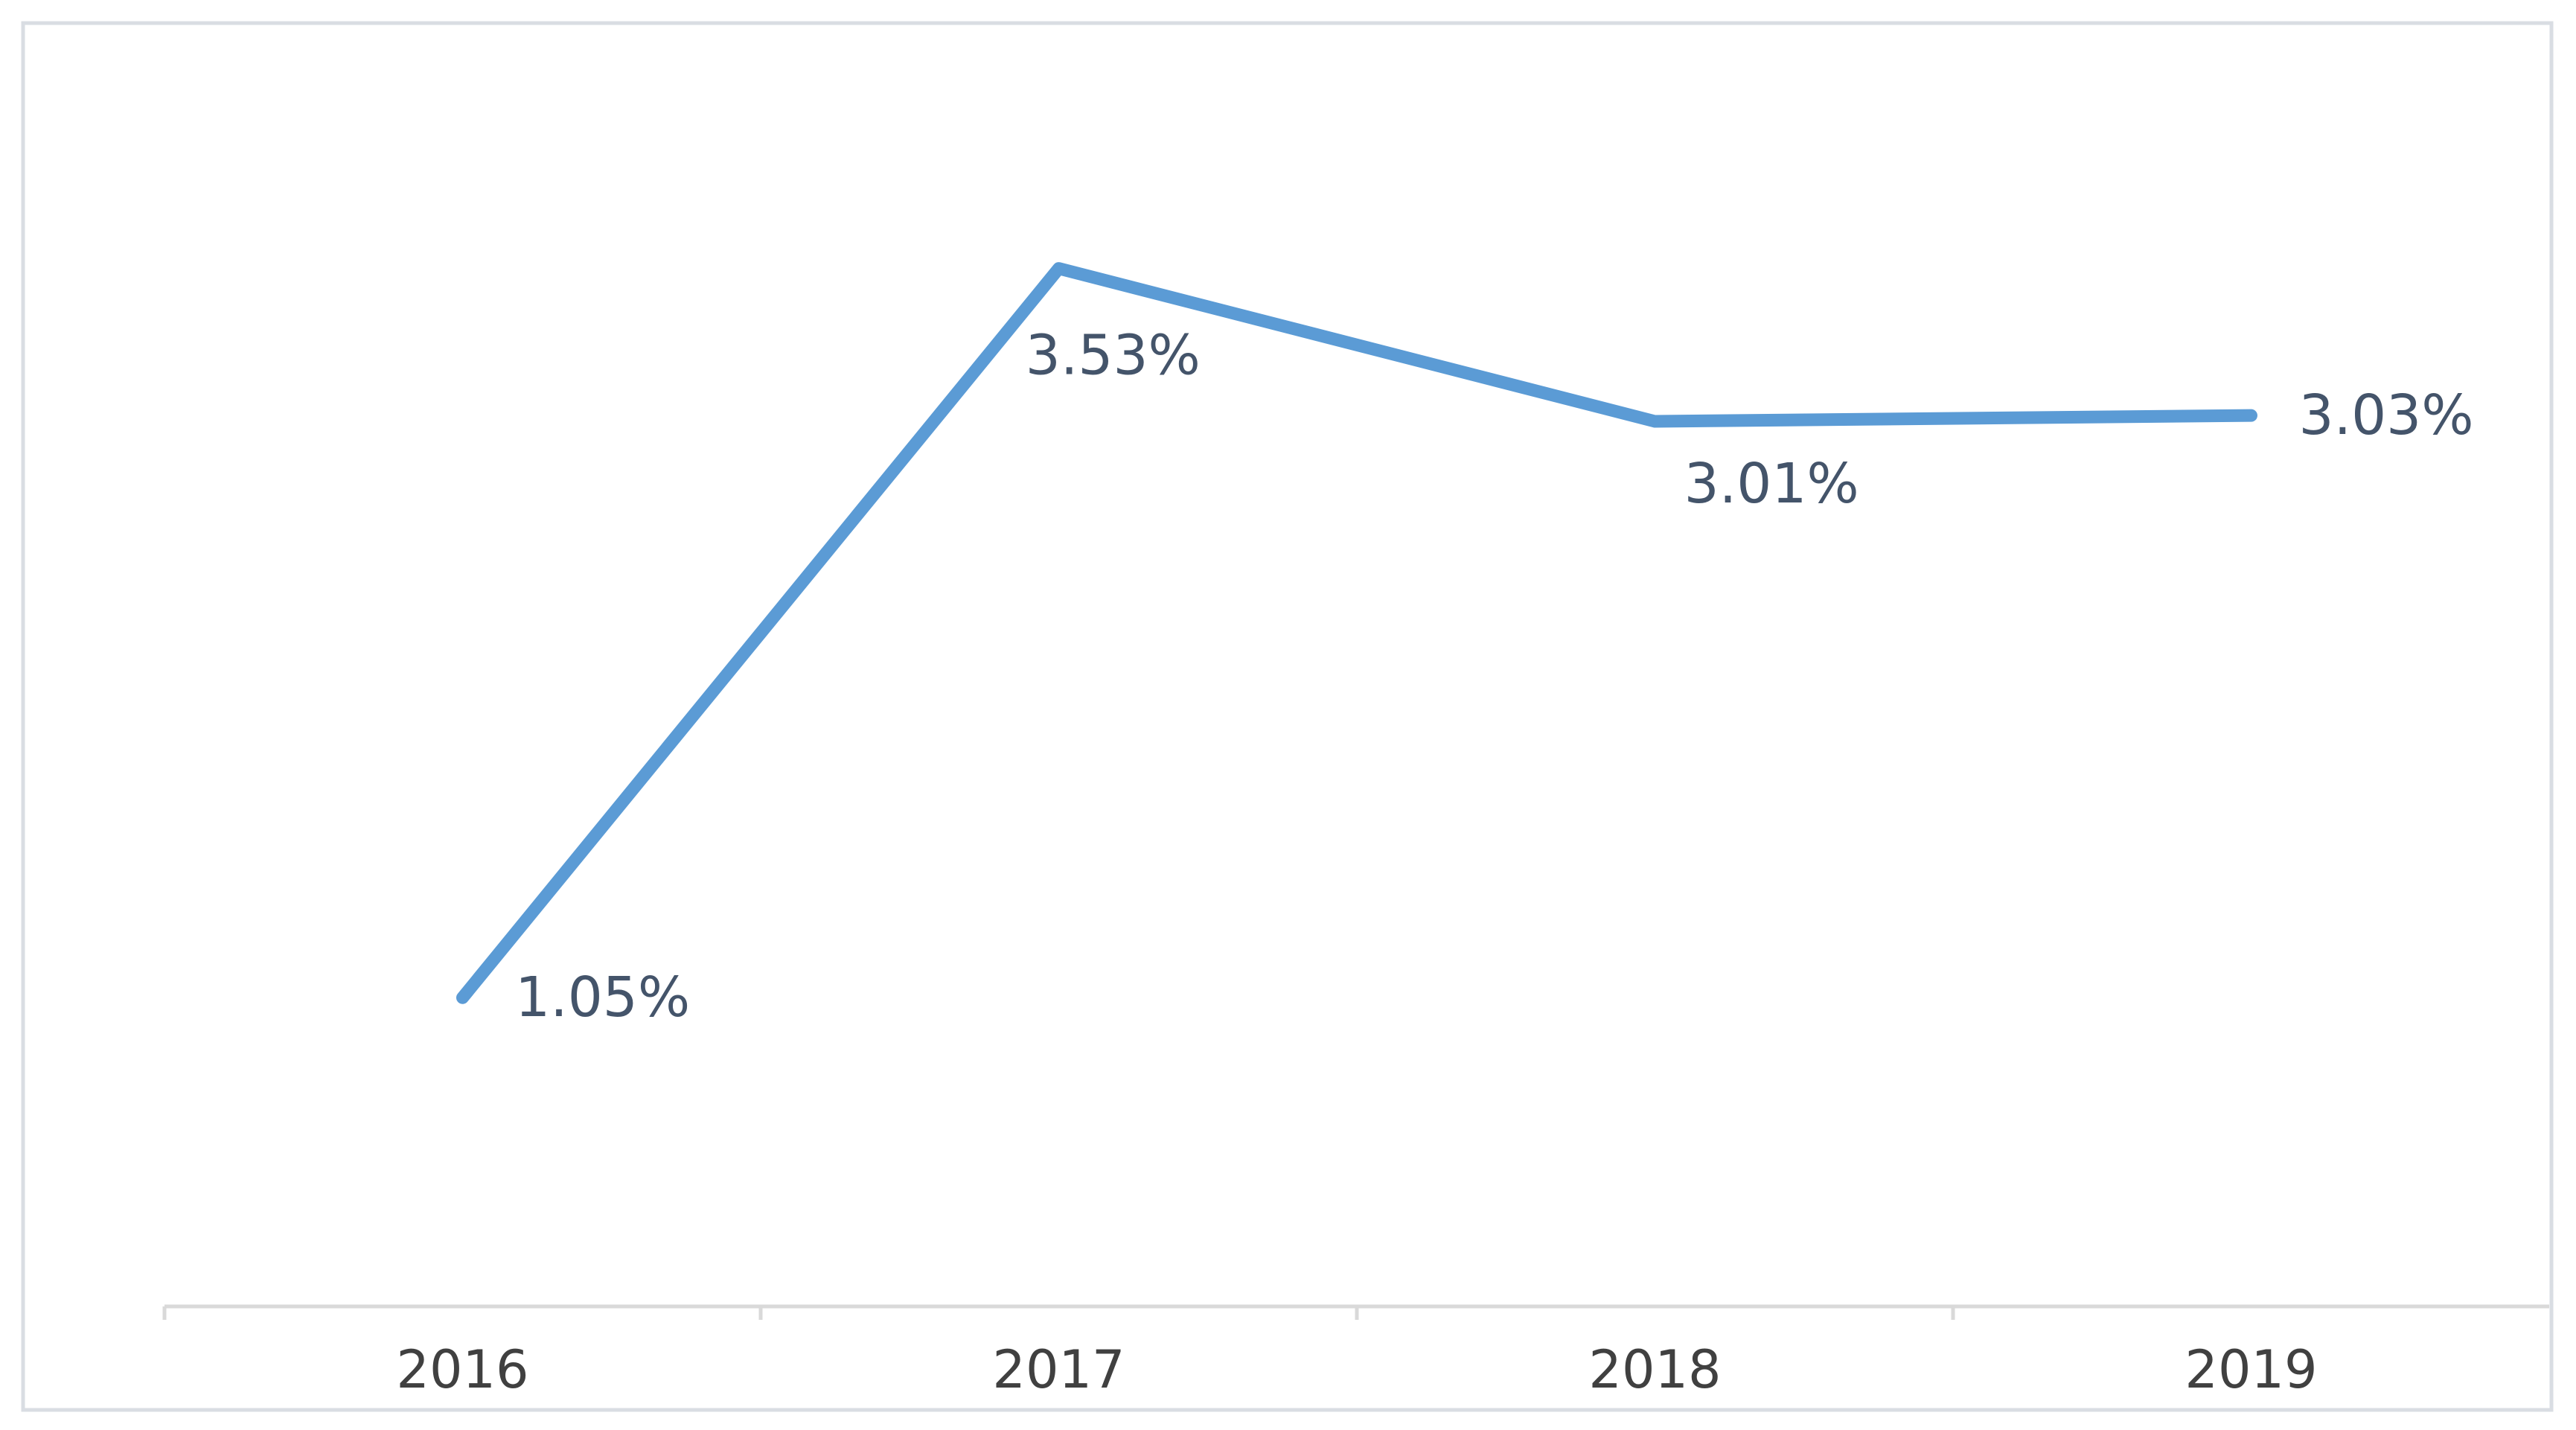 The height and width of the screenshot is (1430, 2576). Describe the element at coordinates (1655, 1369) in the screenshot. I see `x-tick-label: 2018` at that location.